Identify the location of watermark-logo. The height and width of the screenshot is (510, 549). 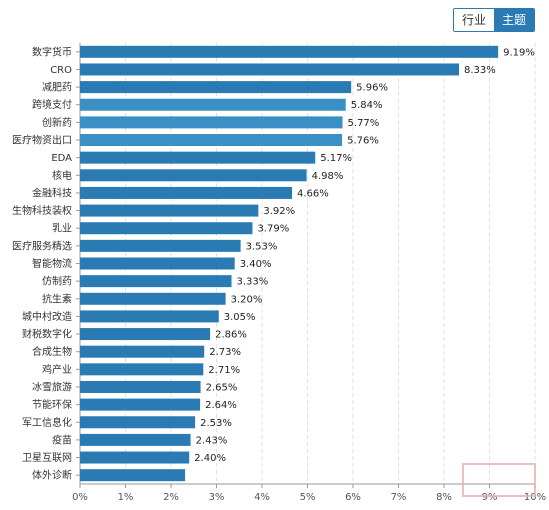
(499, 480).